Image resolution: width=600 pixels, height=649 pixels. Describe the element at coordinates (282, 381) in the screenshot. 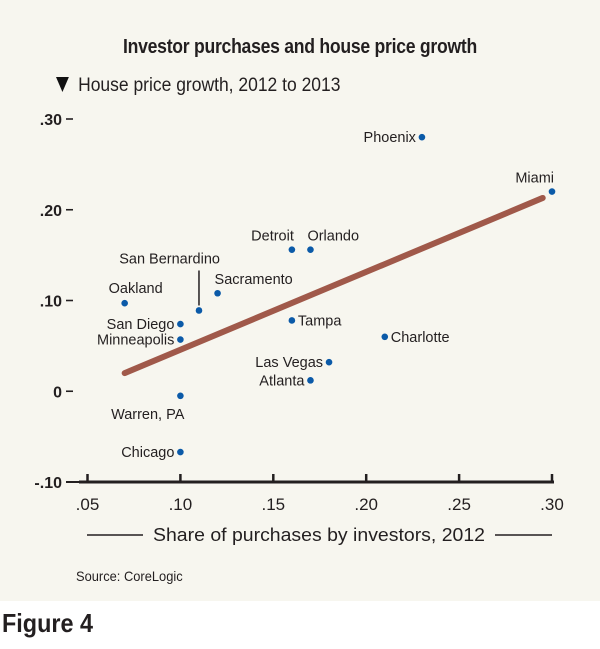

I see `point-label: Atlanta` at that location.